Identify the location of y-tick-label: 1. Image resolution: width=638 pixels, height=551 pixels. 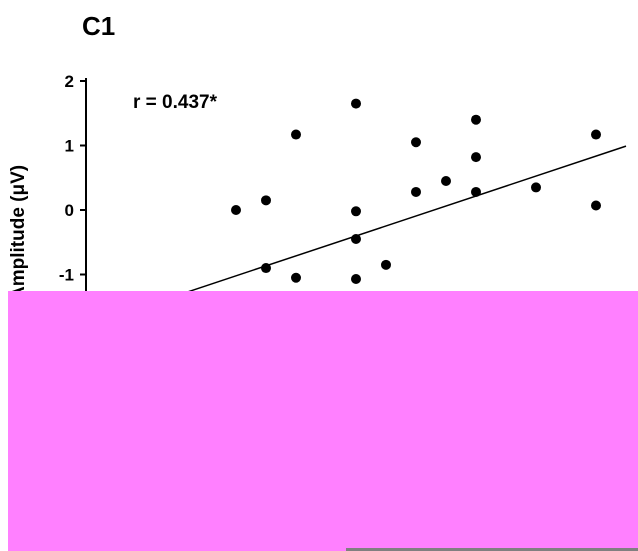
(69, 146).